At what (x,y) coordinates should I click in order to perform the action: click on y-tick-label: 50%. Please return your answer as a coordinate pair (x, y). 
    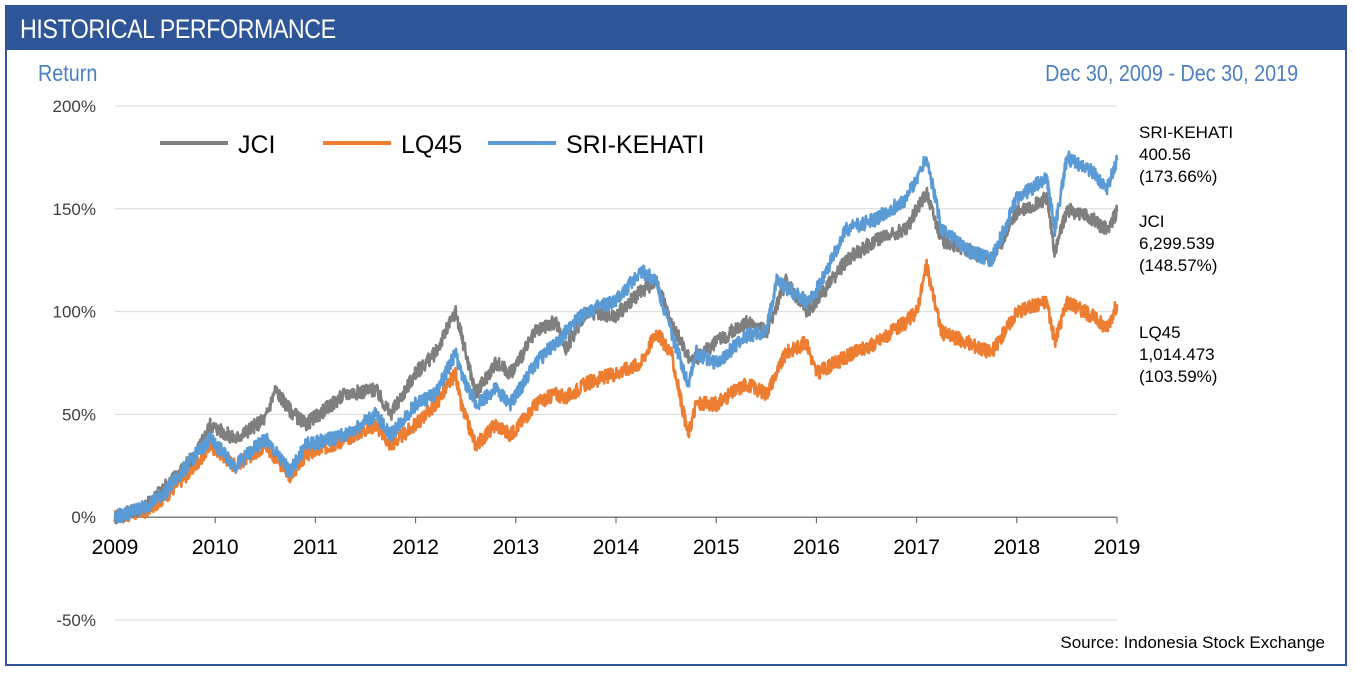
    Looking at the image, I should click on (79, 414).